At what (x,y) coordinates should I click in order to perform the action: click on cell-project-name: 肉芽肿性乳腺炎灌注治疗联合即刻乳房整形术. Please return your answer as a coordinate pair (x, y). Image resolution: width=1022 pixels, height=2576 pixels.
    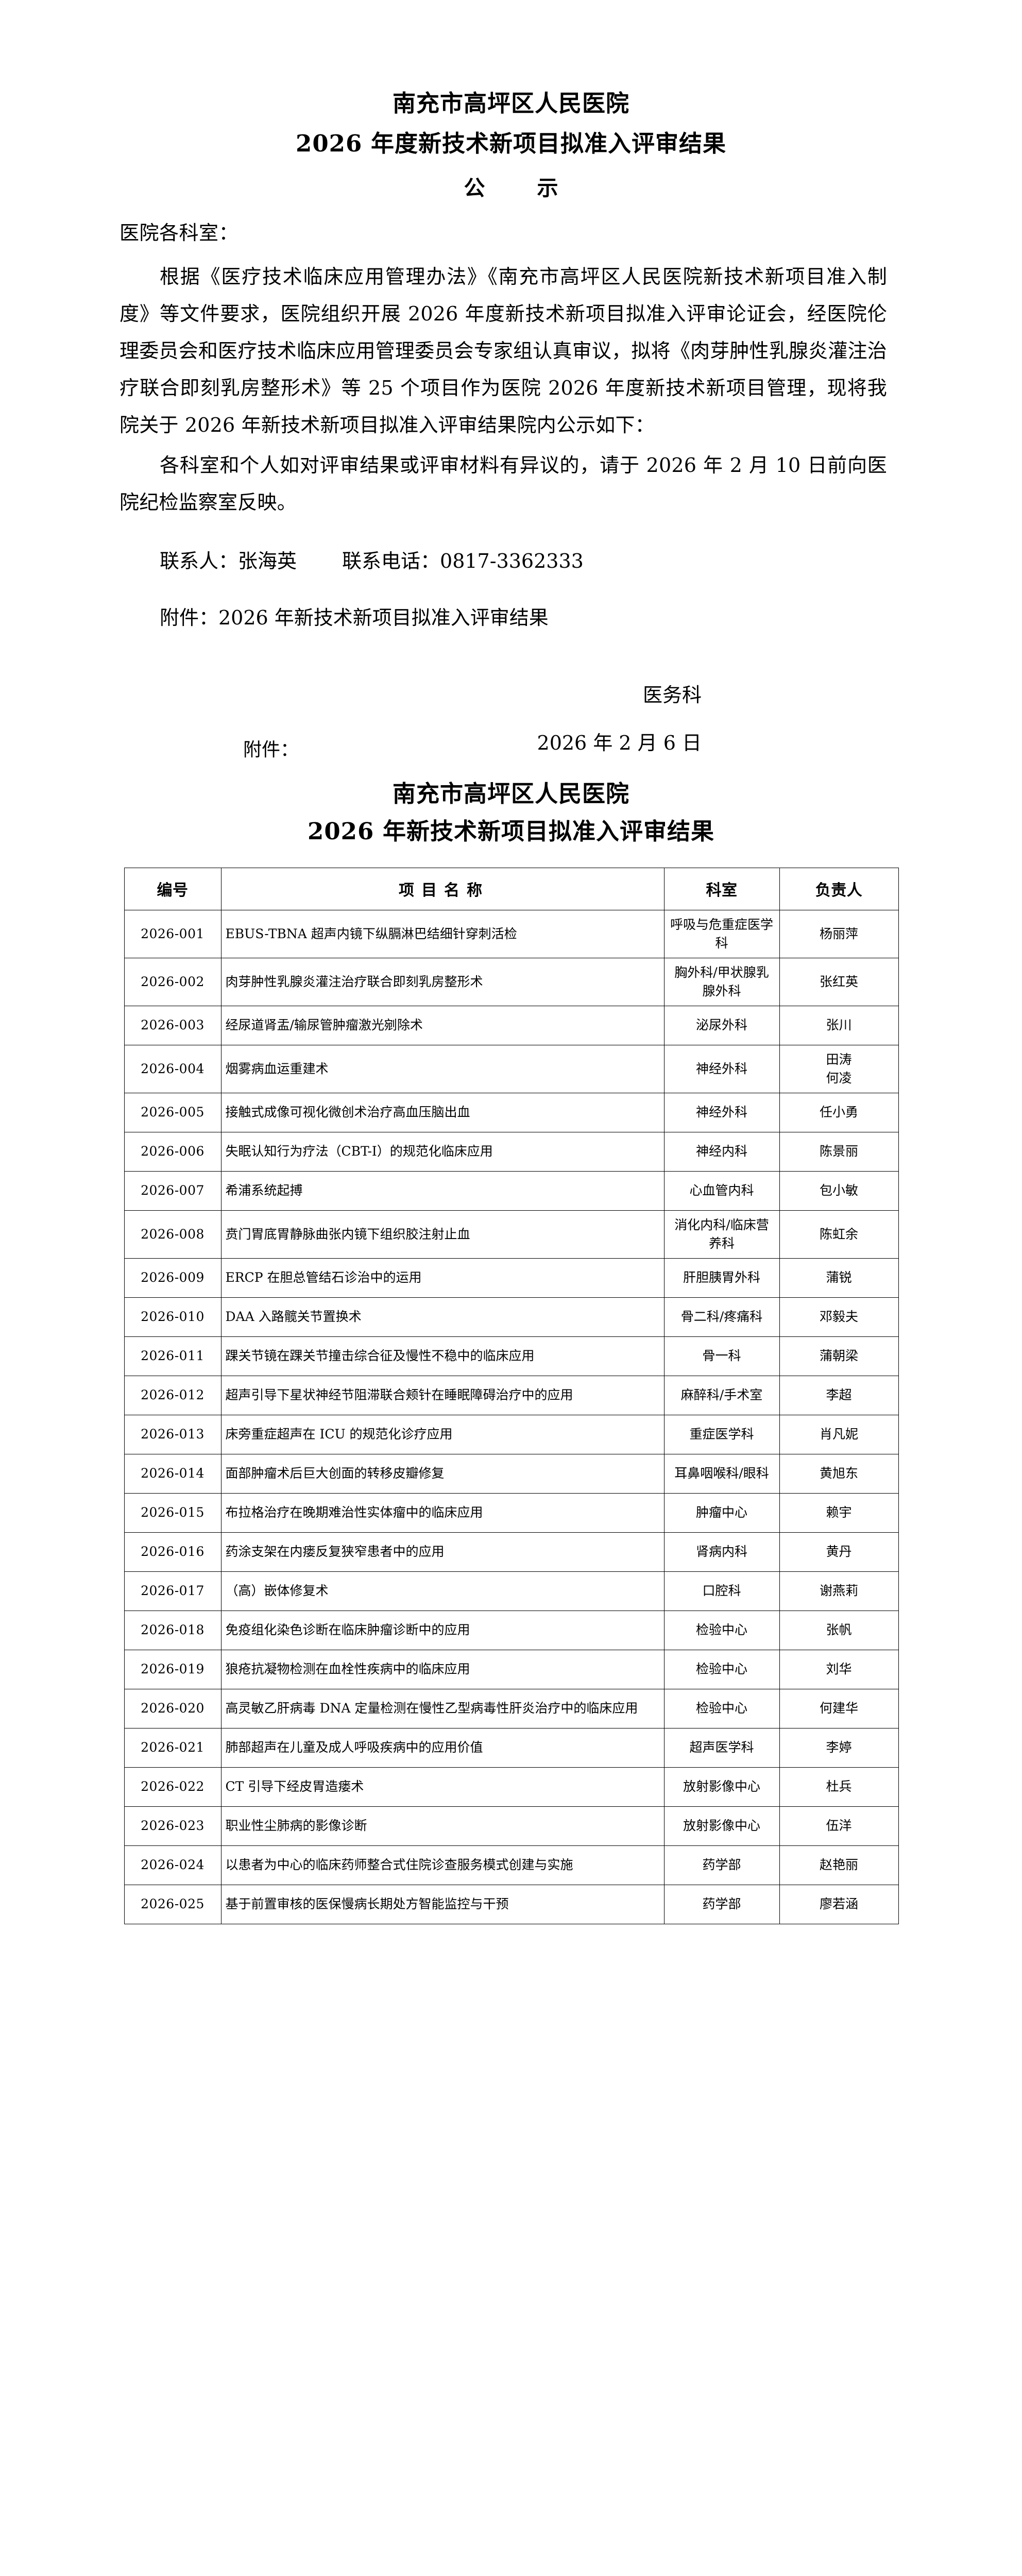
    Looking at the image, I should click on (442, 981).